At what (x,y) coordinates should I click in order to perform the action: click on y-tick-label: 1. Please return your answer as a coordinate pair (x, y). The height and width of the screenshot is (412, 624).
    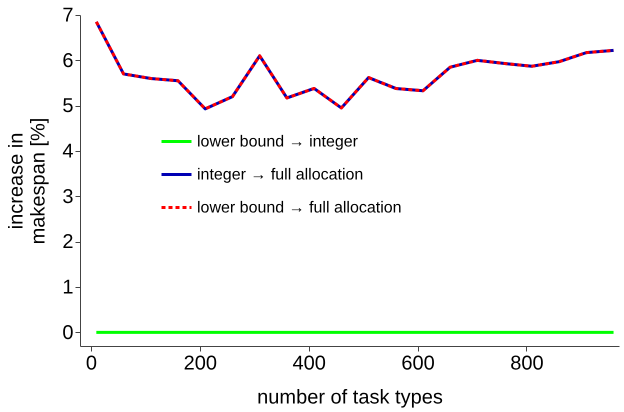
    Looking at the image, I should click on (68, 287).